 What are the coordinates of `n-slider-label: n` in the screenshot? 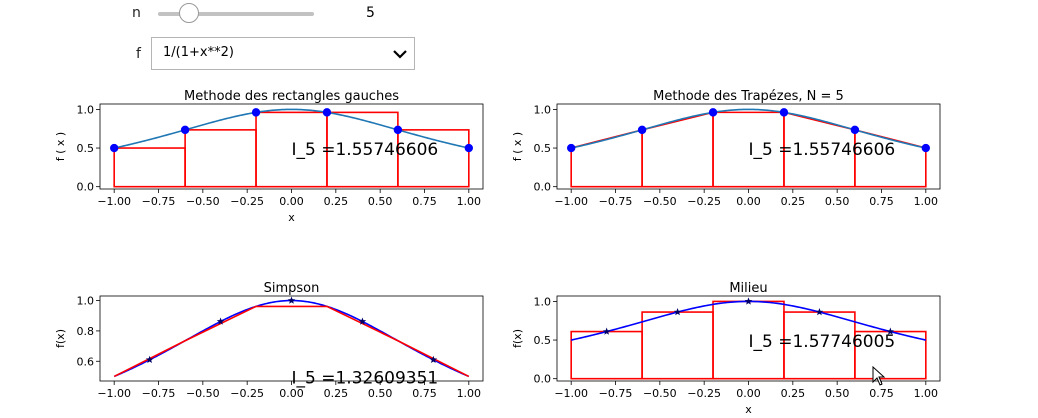 It's located at (136, 13).